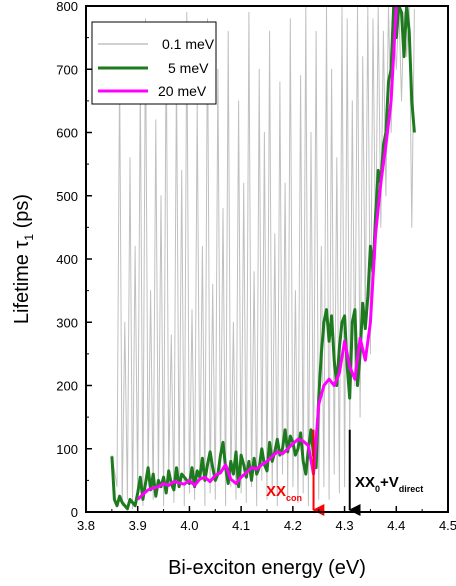 This screenshot has width=456, height=586. Describe the element at coordinates (188, 44) in the screenshot. I see `legend-label-0: 0.1 meV` at that location.